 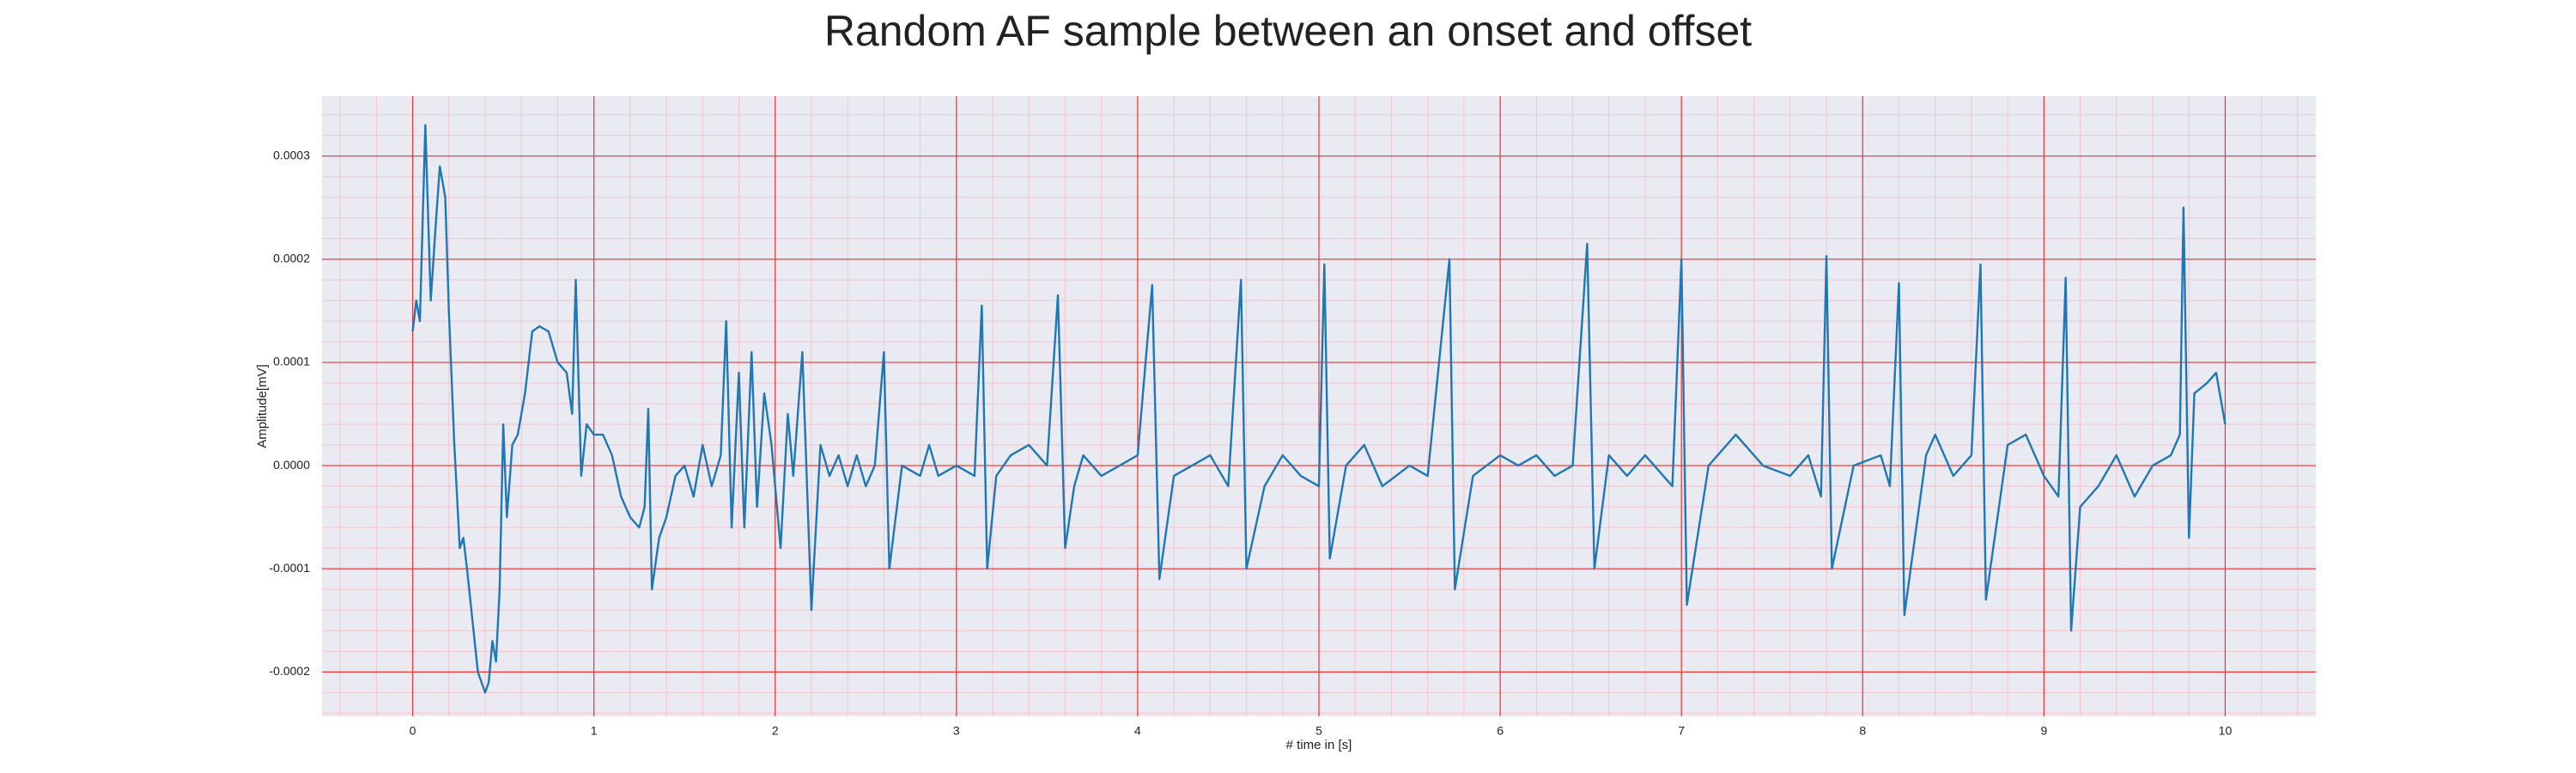 What do you see at coordinates (2043, 731) in the screenshot?
I see `x-tick-label: 9` at bounding box center [2043, 731].